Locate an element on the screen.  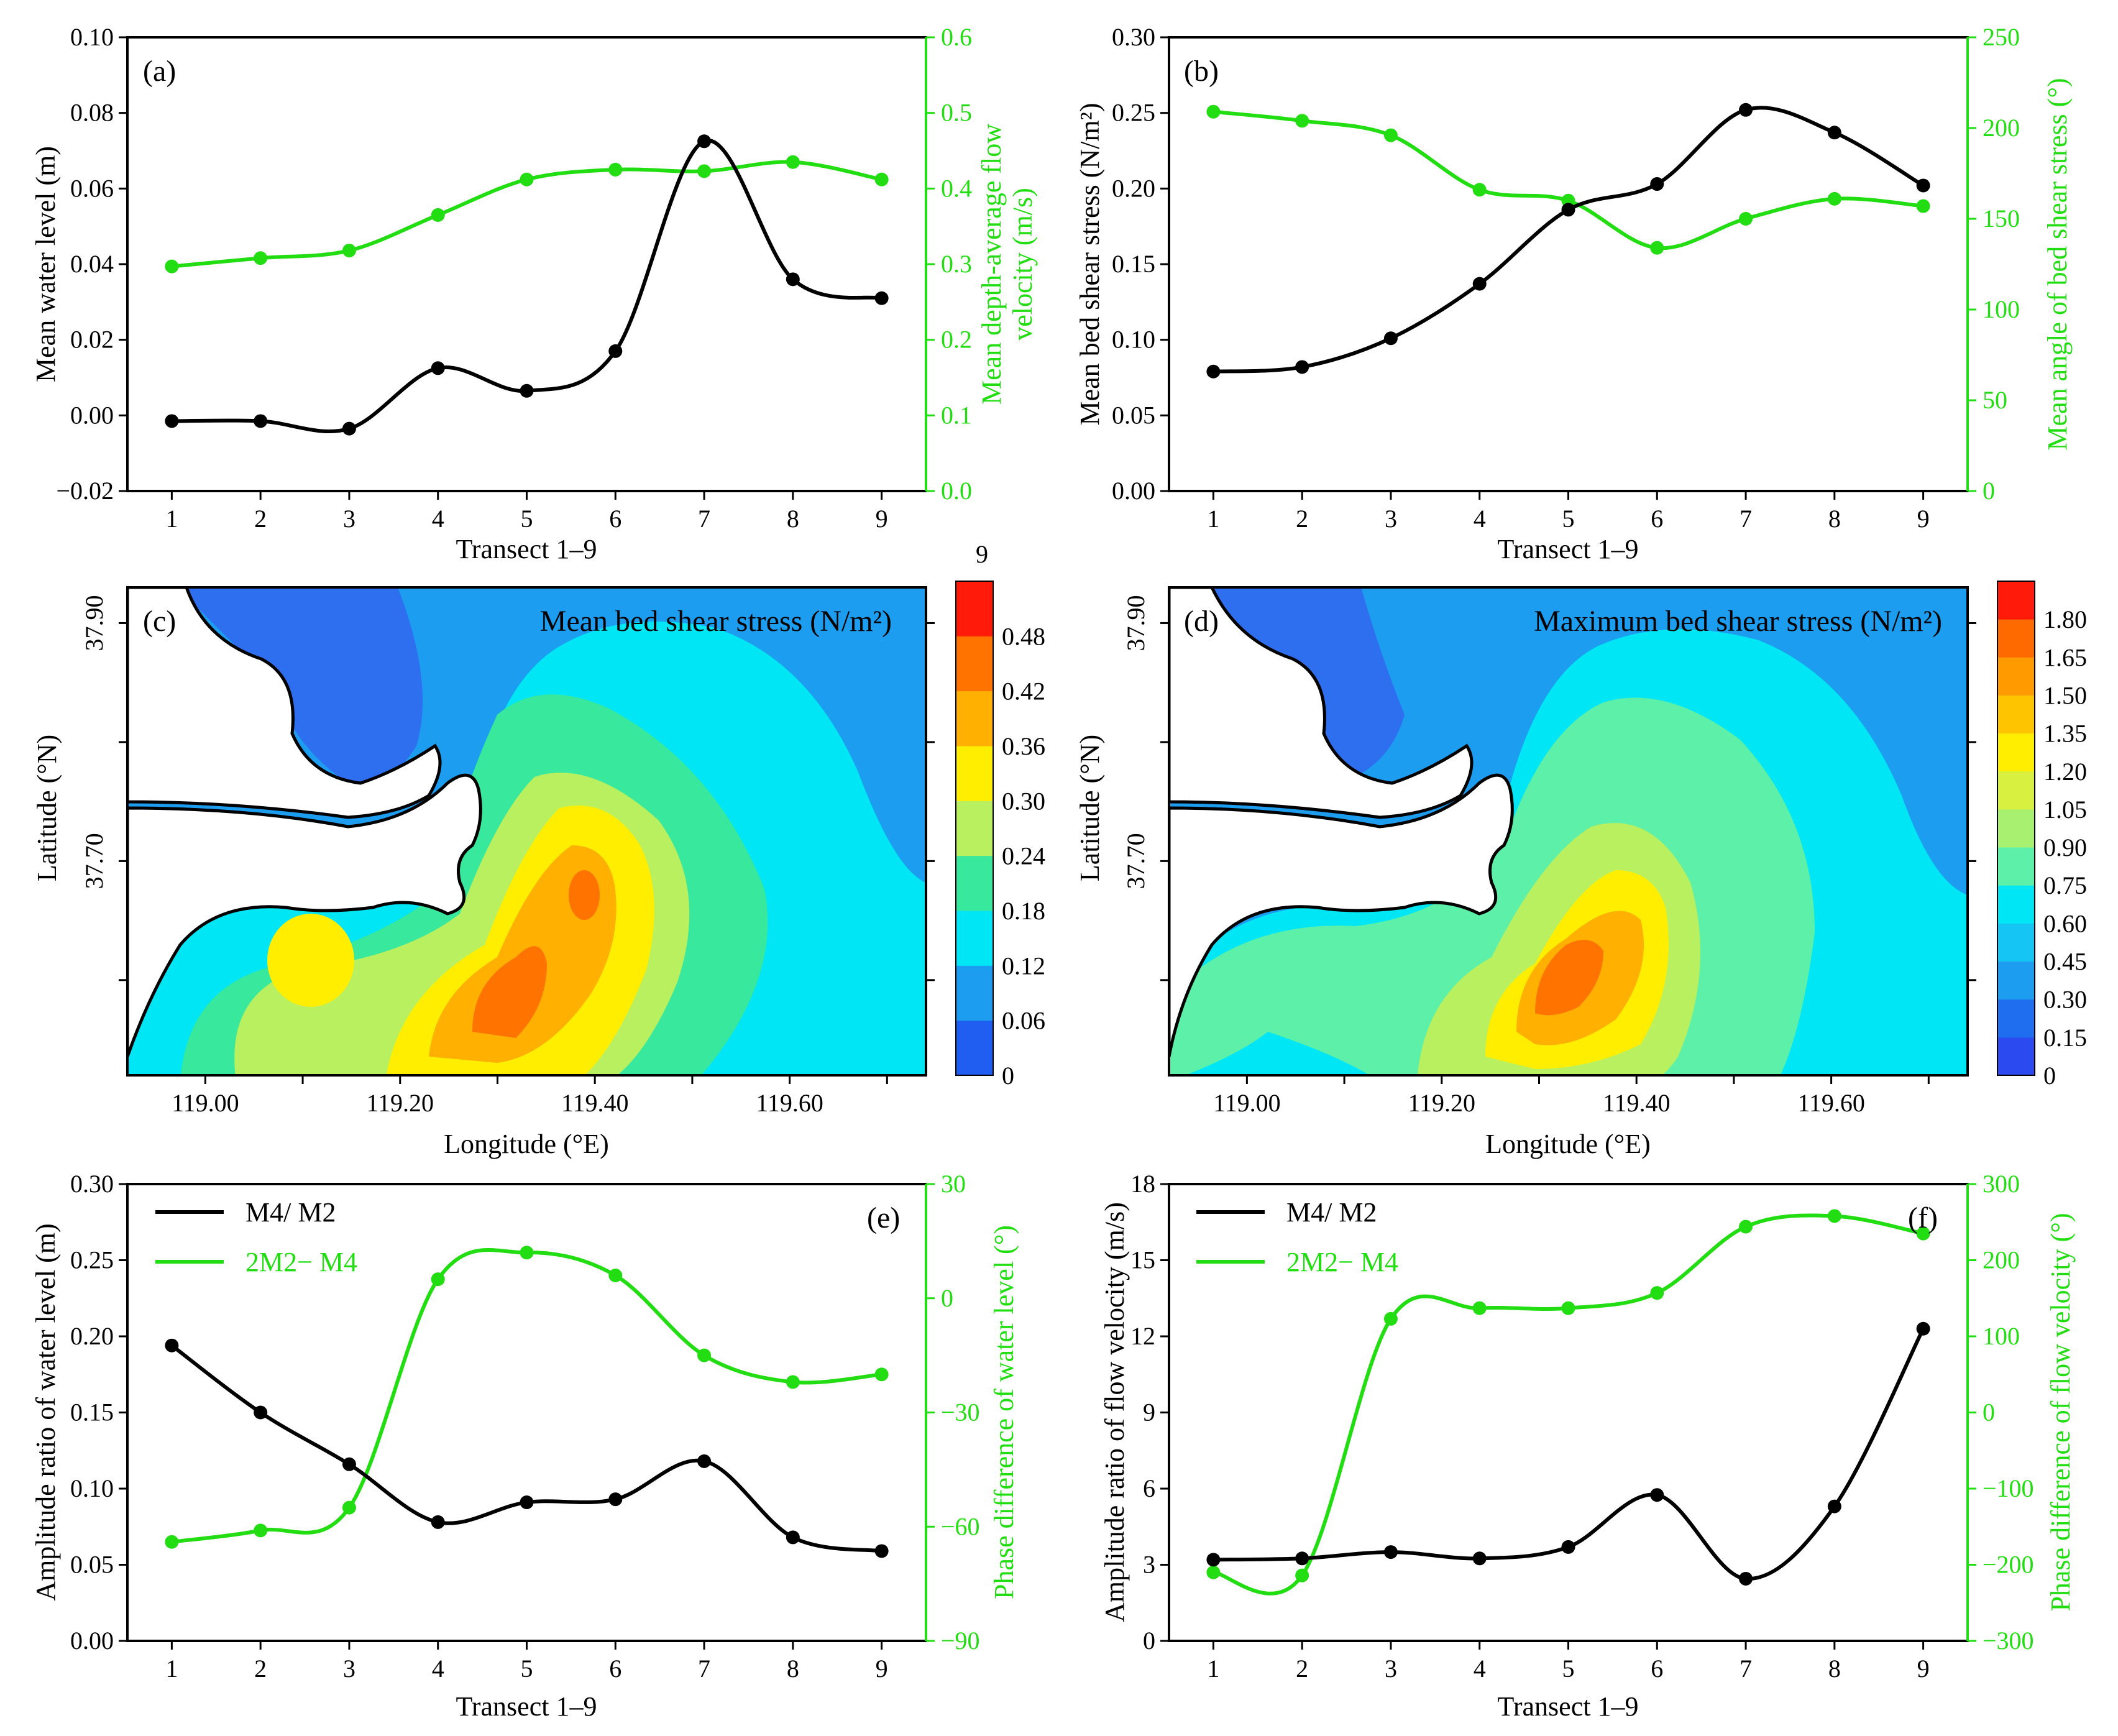
y2-axis-label: Mean angle of bed shear stress (°) is located at coordinates (2057, 264).